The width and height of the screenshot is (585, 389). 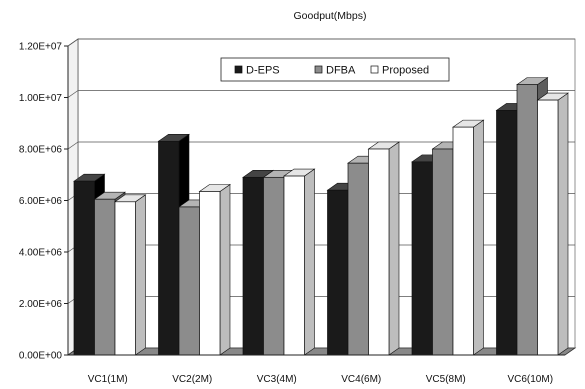 I want to click on x-tick-label: VC5(8M), so click(x=446, y=379).